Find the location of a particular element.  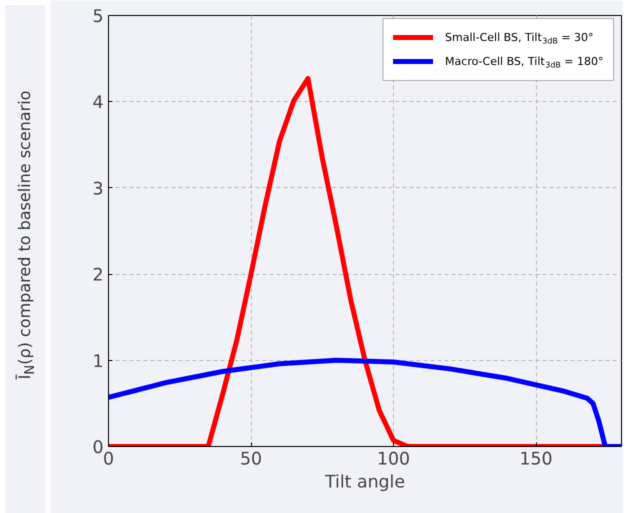

x-tick-label: 100 is located at coordinates (393, 460).